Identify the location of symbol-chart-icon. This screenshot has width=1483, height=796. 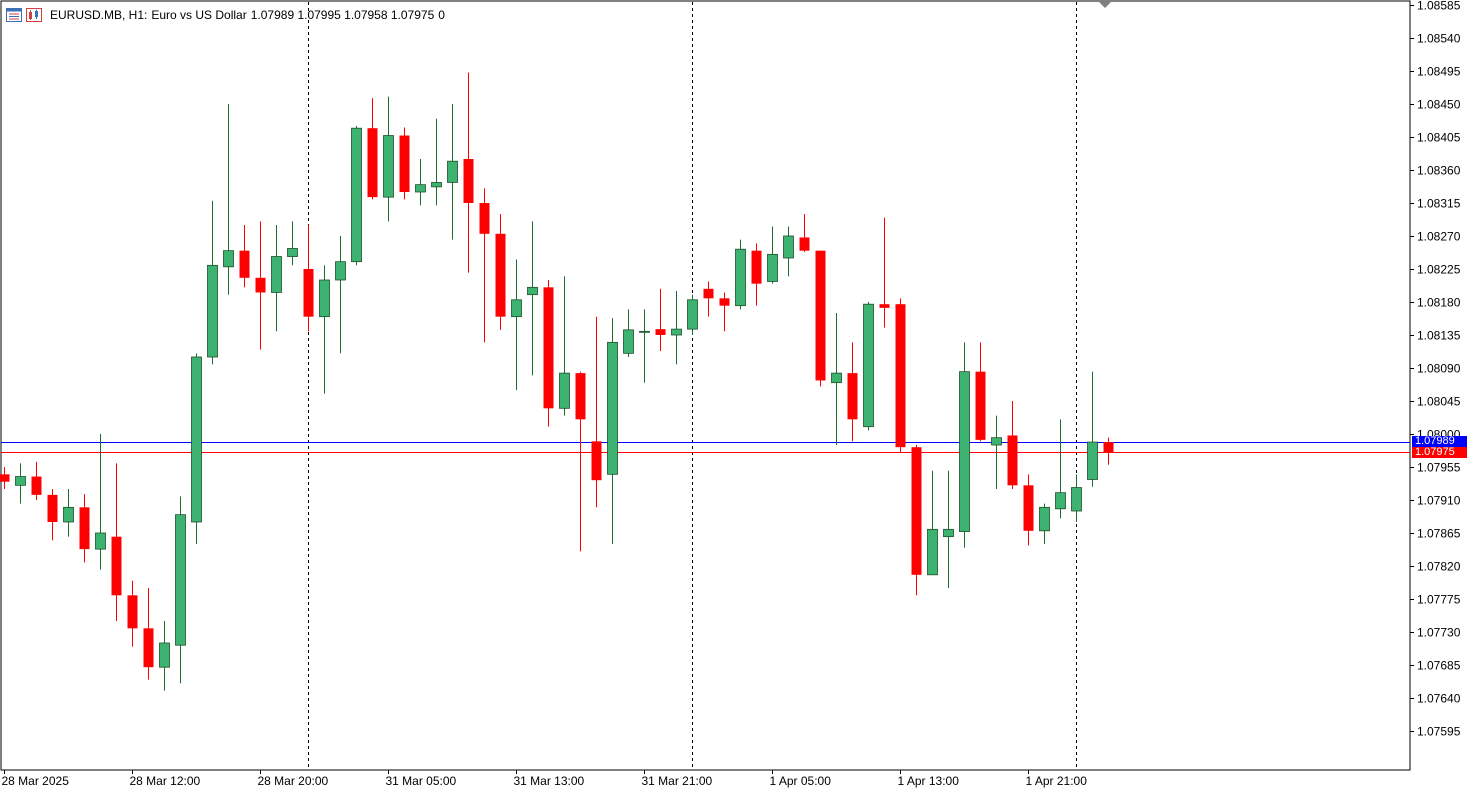
(34, 15).